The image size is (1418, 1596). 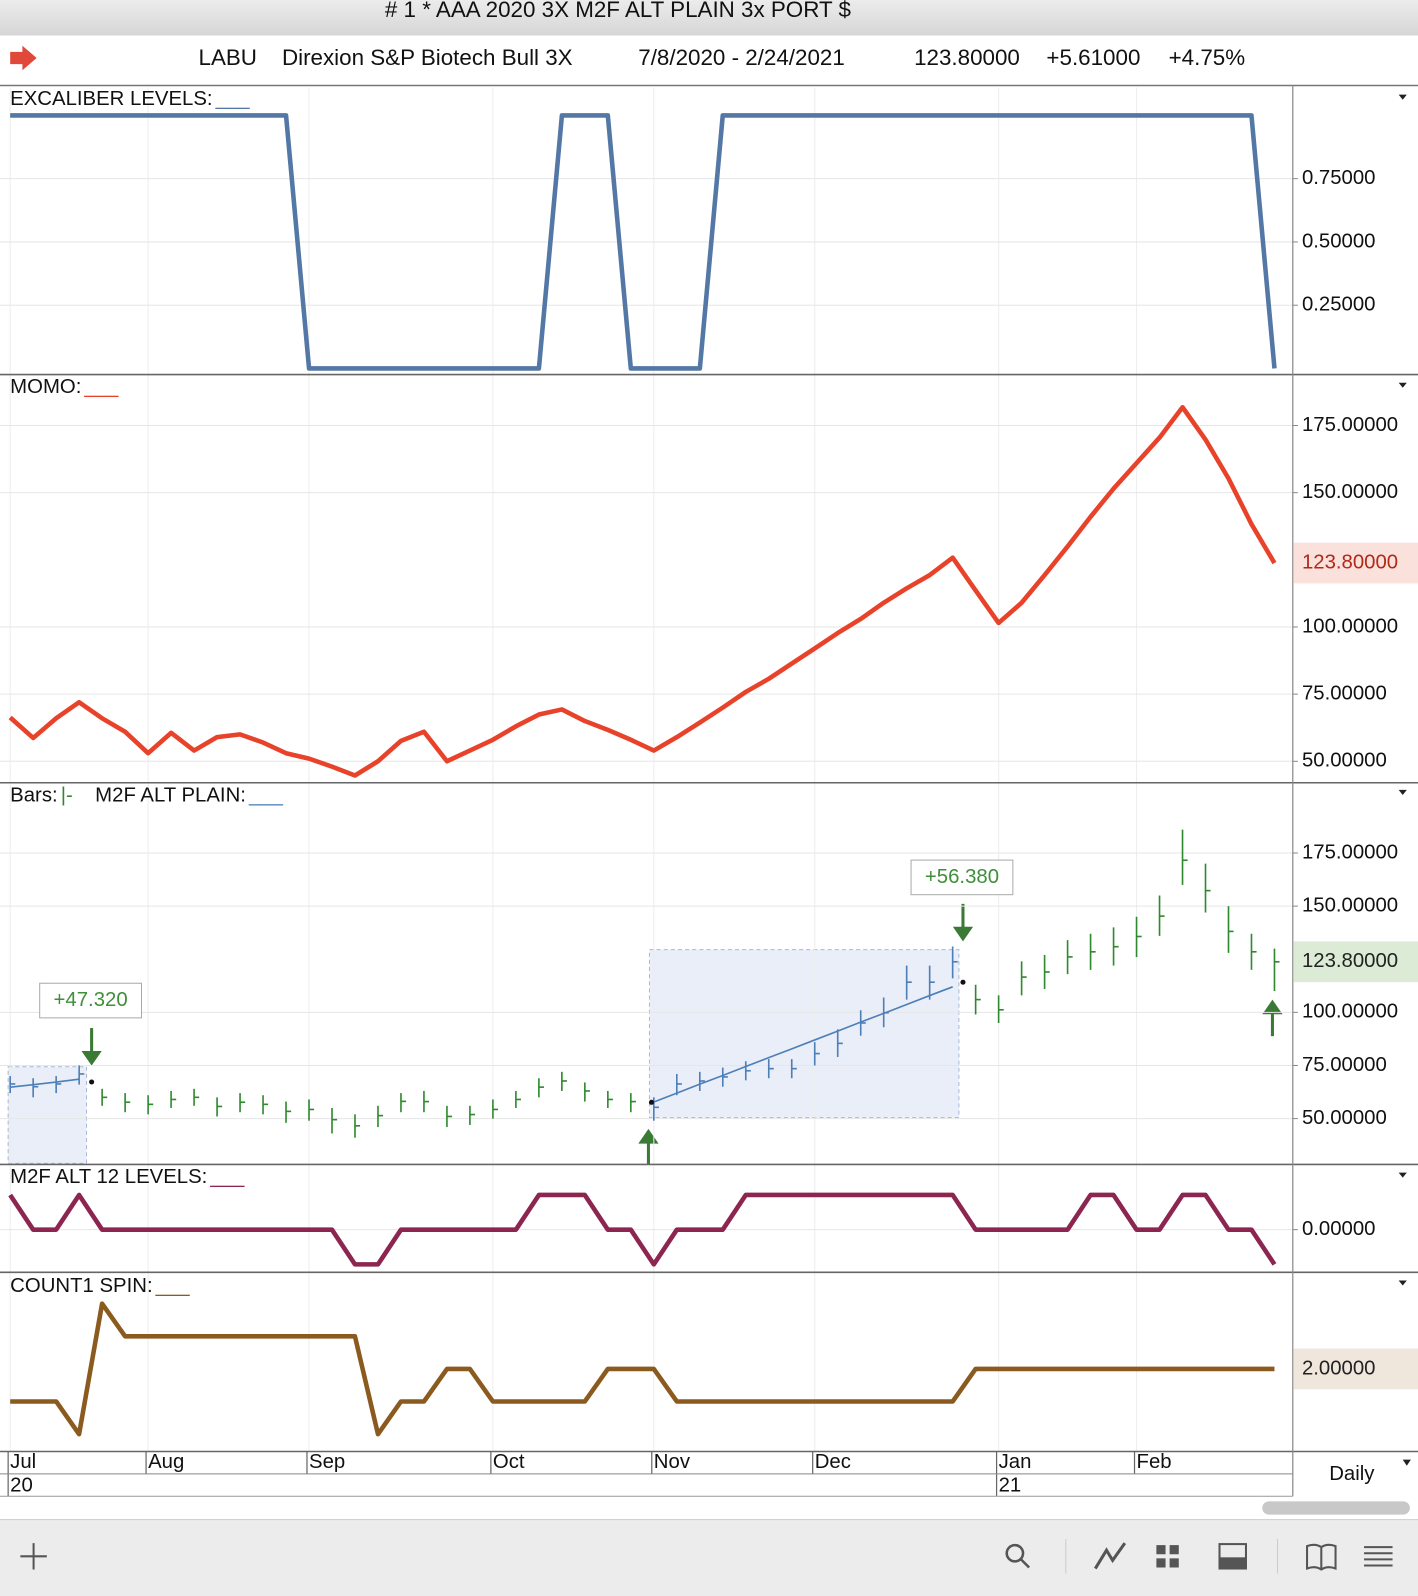 What do you see at coordinates (1339, 1229) in the screenshot?
I see `y-tick-label: 0.00000` at bounding box center [1339, 1229].